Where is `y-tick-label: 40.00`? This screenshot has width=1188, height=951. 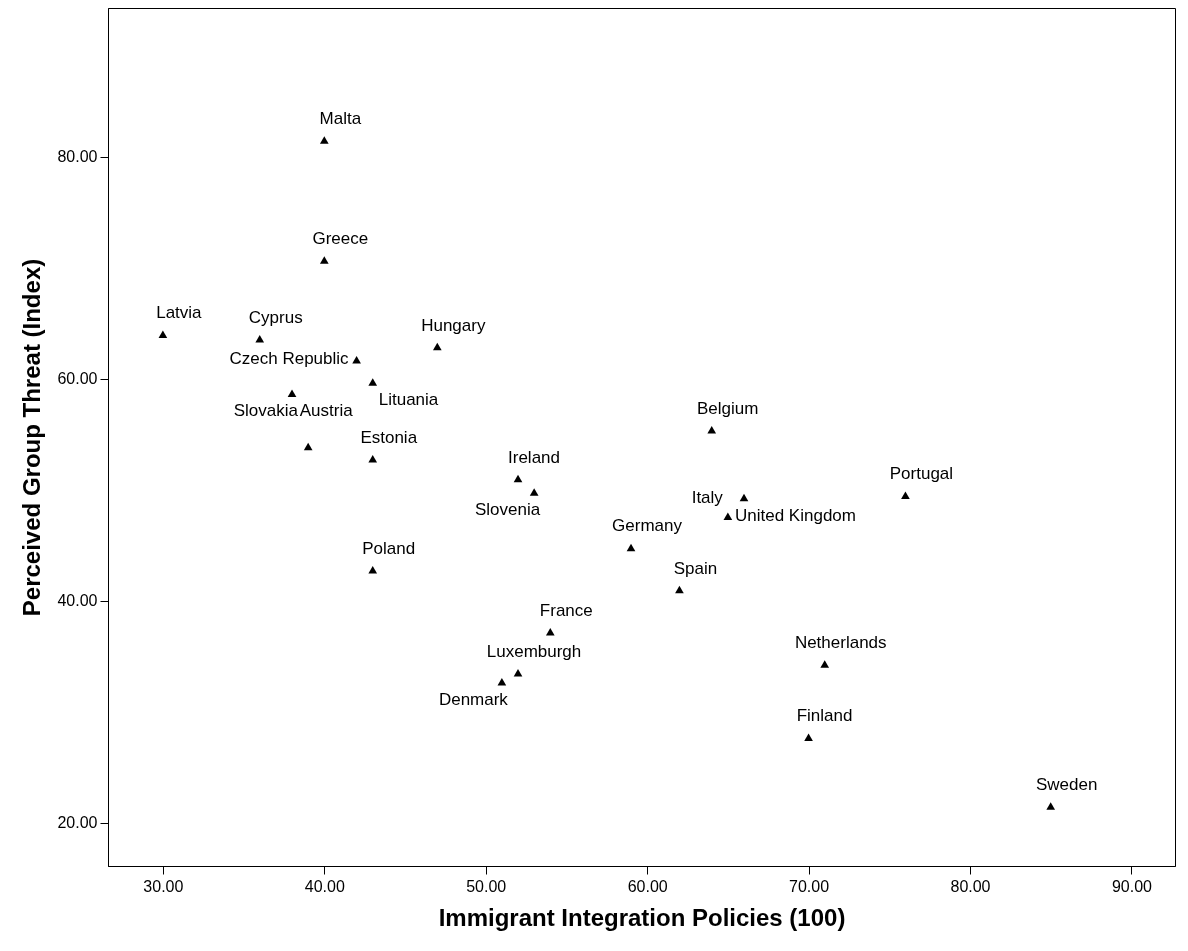
y-tick-label: 40.00 is located at coordinates (77, 601).